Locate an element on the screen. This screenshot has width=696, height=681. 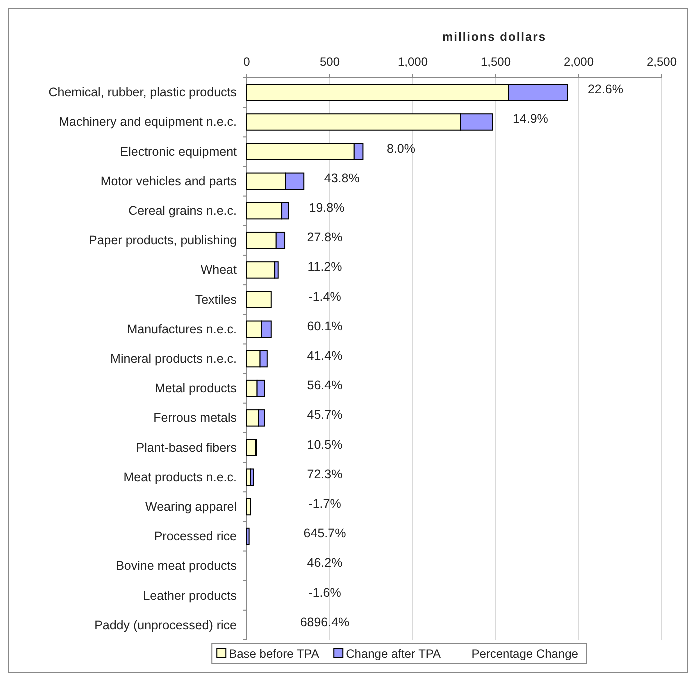
annotation: 22.6% is located at coordinates (606, 89).